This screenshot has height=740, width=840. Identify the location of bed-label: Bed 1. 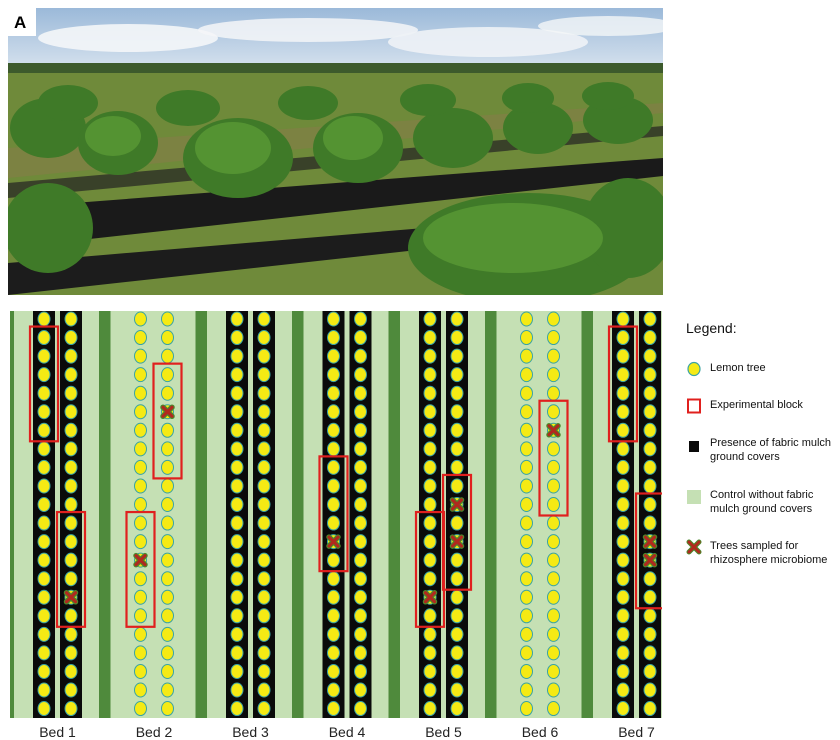
(57, 732).